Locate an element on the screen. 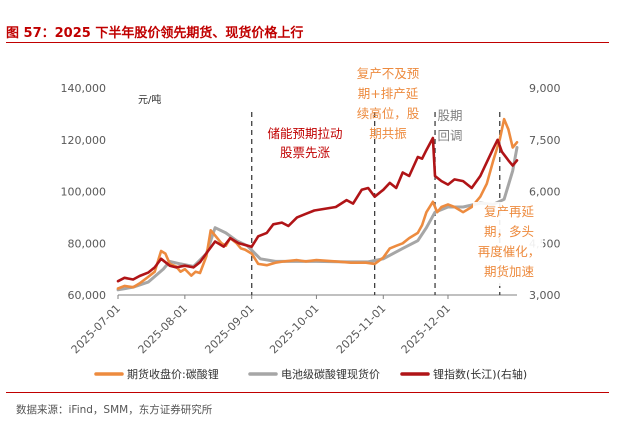  legend-label: 期货收盘价:碳酸锂 is located at coordinates (173, 374).